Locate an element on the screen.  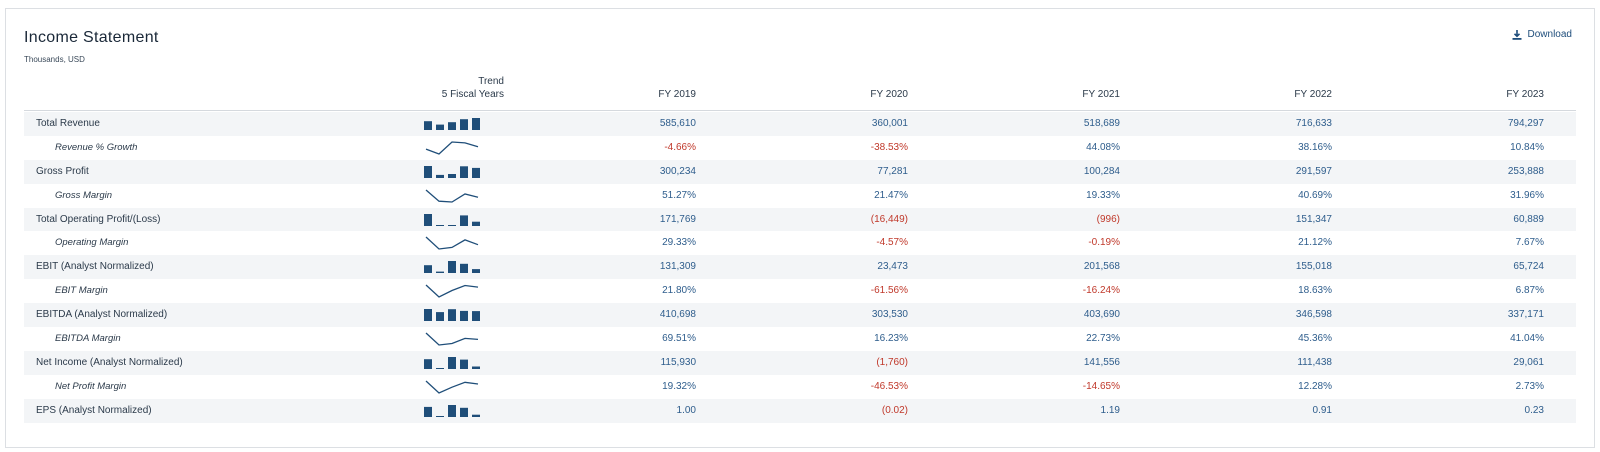
cell-value: (0.02) is located at coordinates (894, 410).